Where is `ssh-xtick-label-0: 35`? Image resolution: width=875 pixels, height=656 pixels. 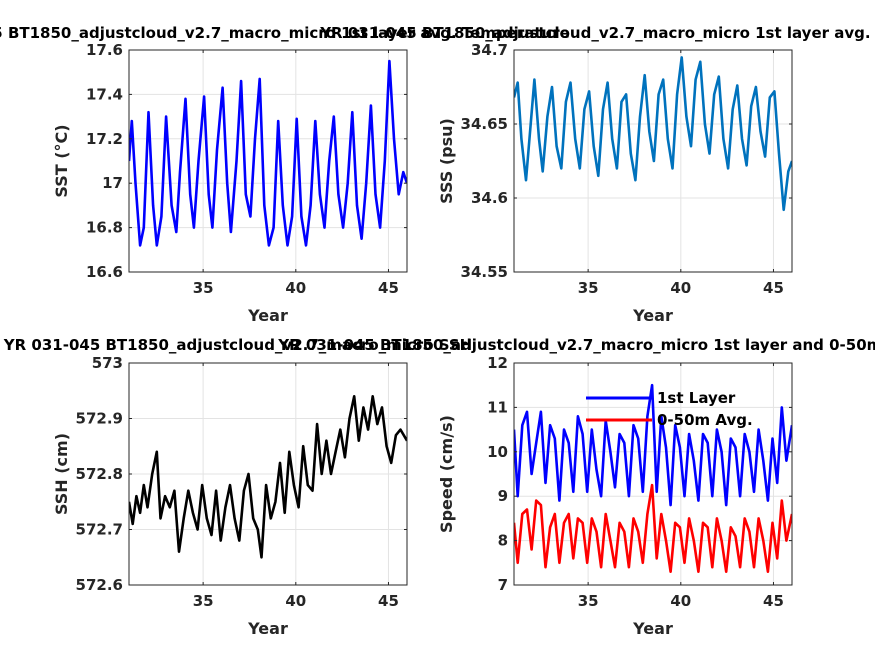 ssh-xtick-label-0: 35 is located at coordinates (203, 601).